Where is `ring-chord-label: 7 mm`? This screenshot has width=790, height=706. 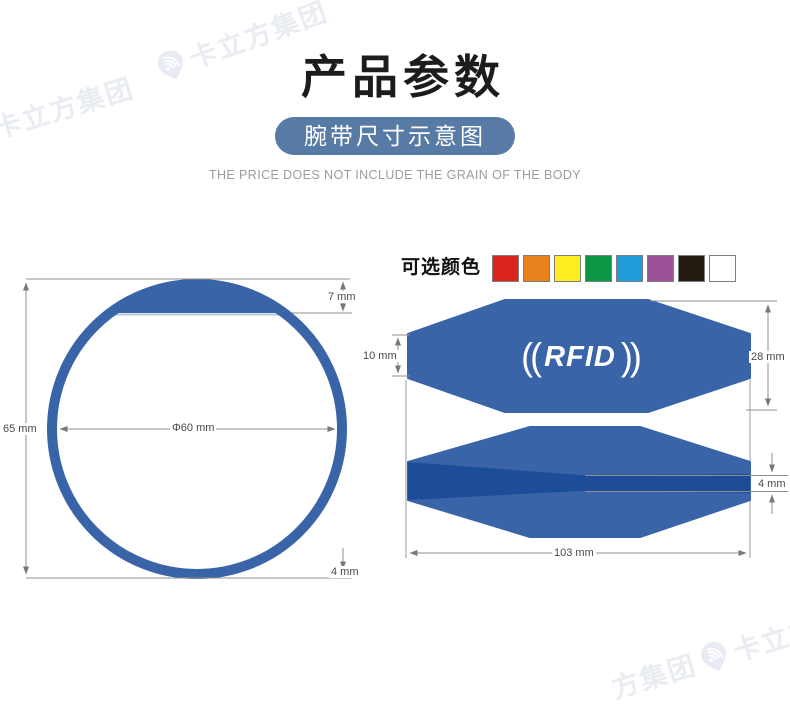 ring-chord-label: 7 mm is located at coordinates (342, 297).